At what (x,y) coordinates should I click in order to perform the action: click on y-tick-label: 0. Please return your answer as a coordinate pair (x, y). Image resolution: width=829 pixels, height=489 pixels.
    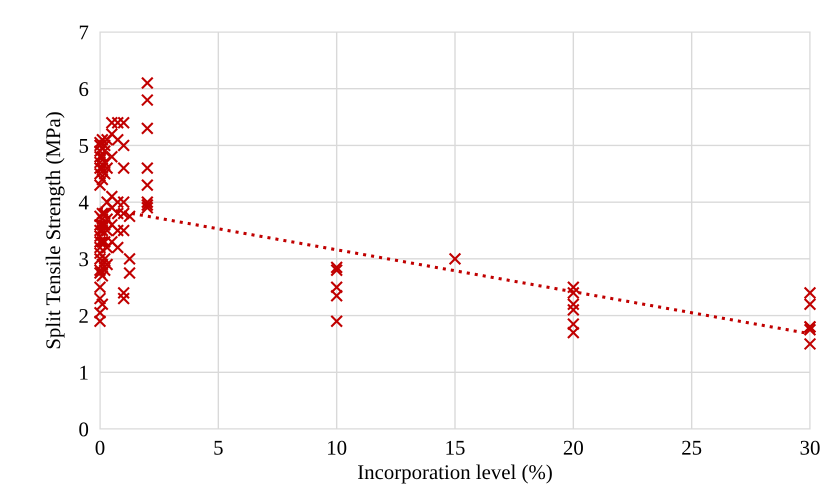
    Looking at the image, I should click on (83, 429).